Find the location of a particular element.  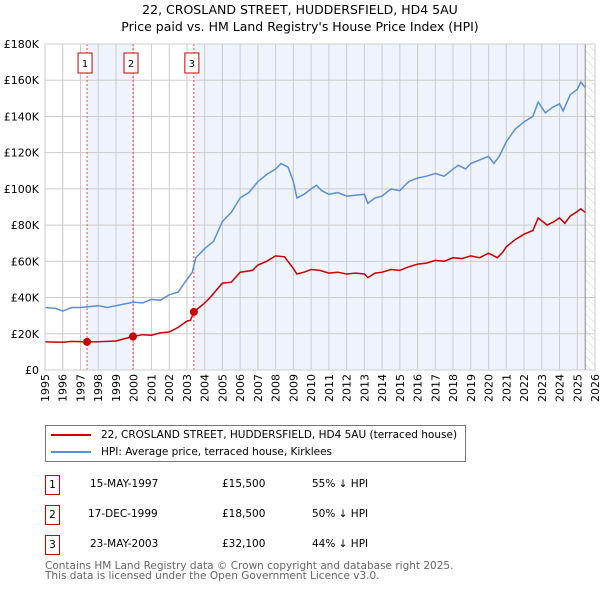

x-tick-label: 2000 is located at coordinates (134, 388).